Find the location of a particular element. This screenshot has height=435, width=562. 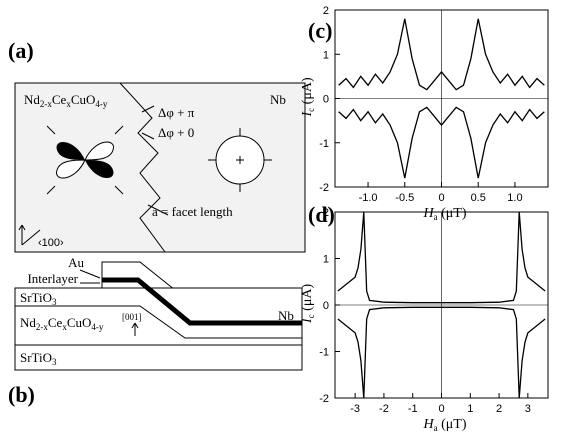

layer-label: Nb is located at coordinates (286, 315).